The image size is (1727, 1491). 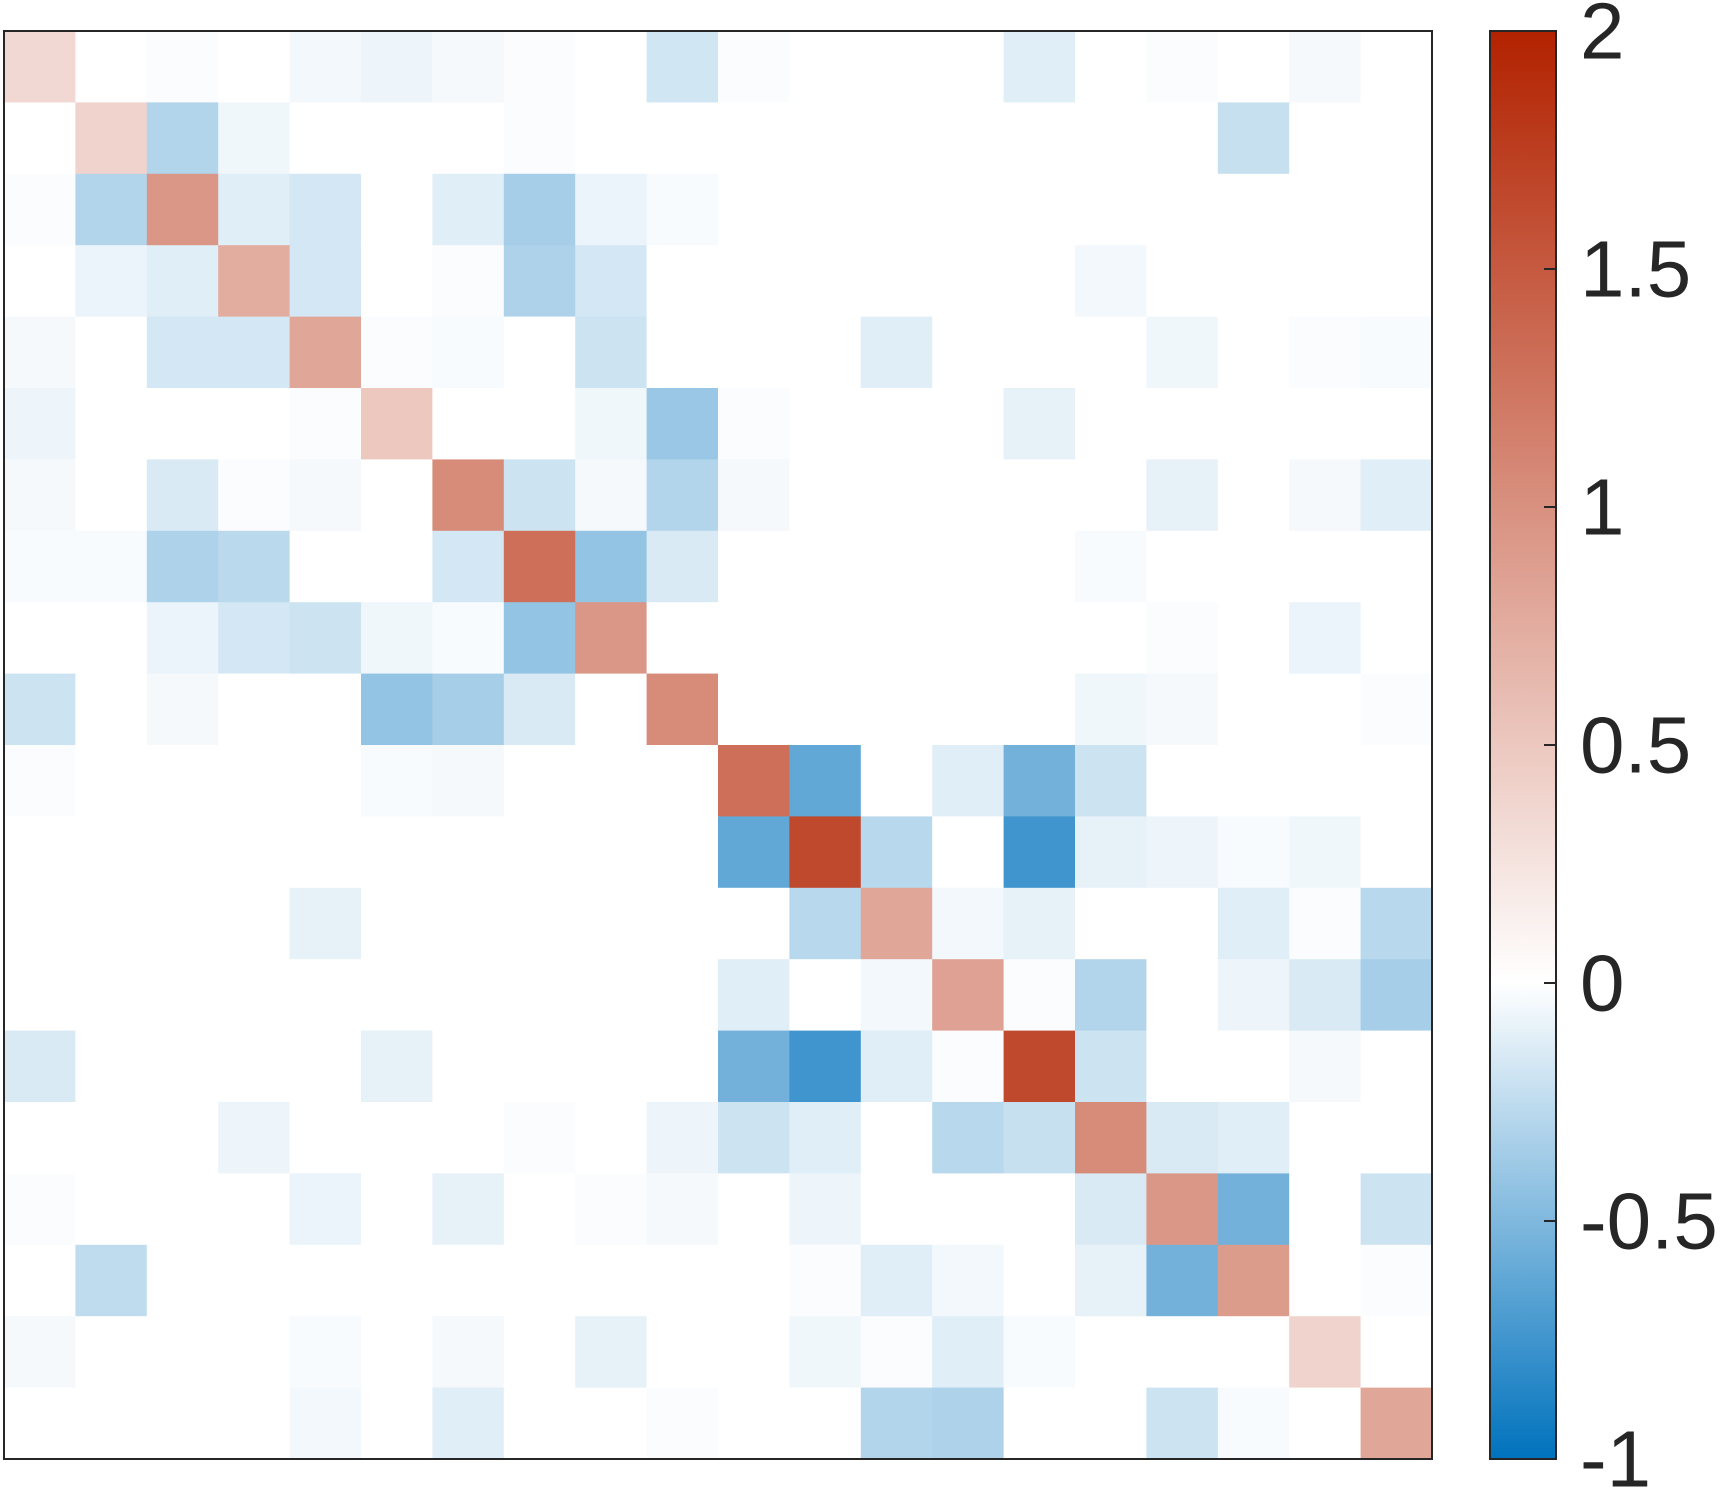 What do you see at coordinates (1631, 745) in the screenshot?
I see `colorbar-ticks: 2 1.5 1 0.5 0 -0.5 -1` at bounding box center [1631, 745].